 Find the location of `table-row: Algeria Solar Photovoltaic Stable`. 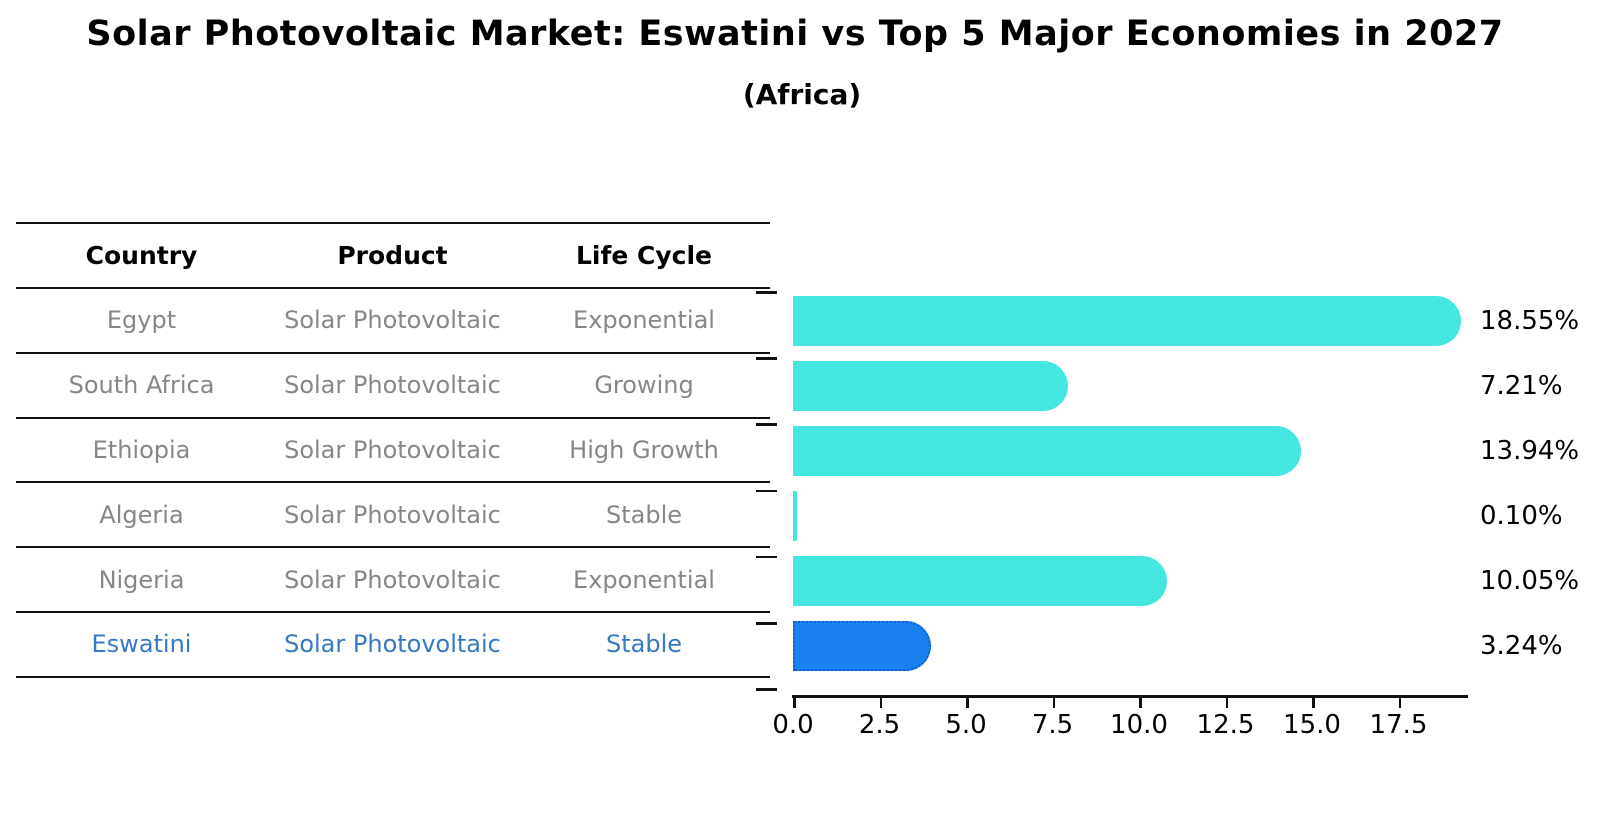

table-row: Algeria Solar Photovoltaic Stable is located at coordinates (393, 516).